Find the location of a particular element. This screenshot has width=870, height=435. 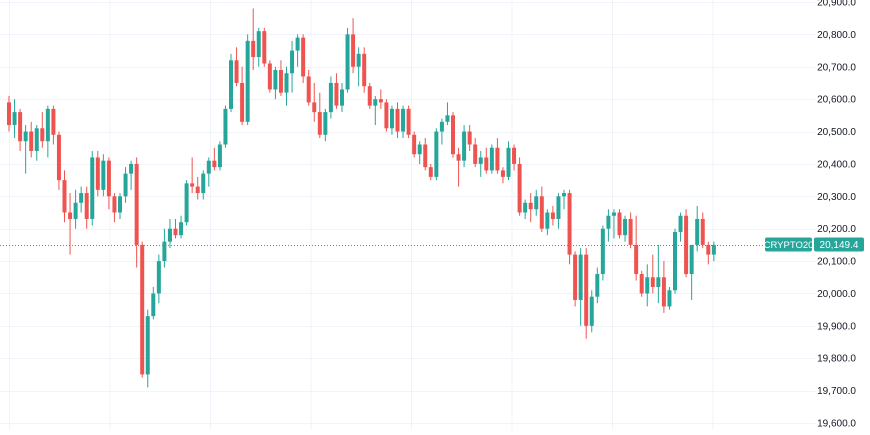

y-tick-label: 20,300.0 is located at coordinates (836, 197).